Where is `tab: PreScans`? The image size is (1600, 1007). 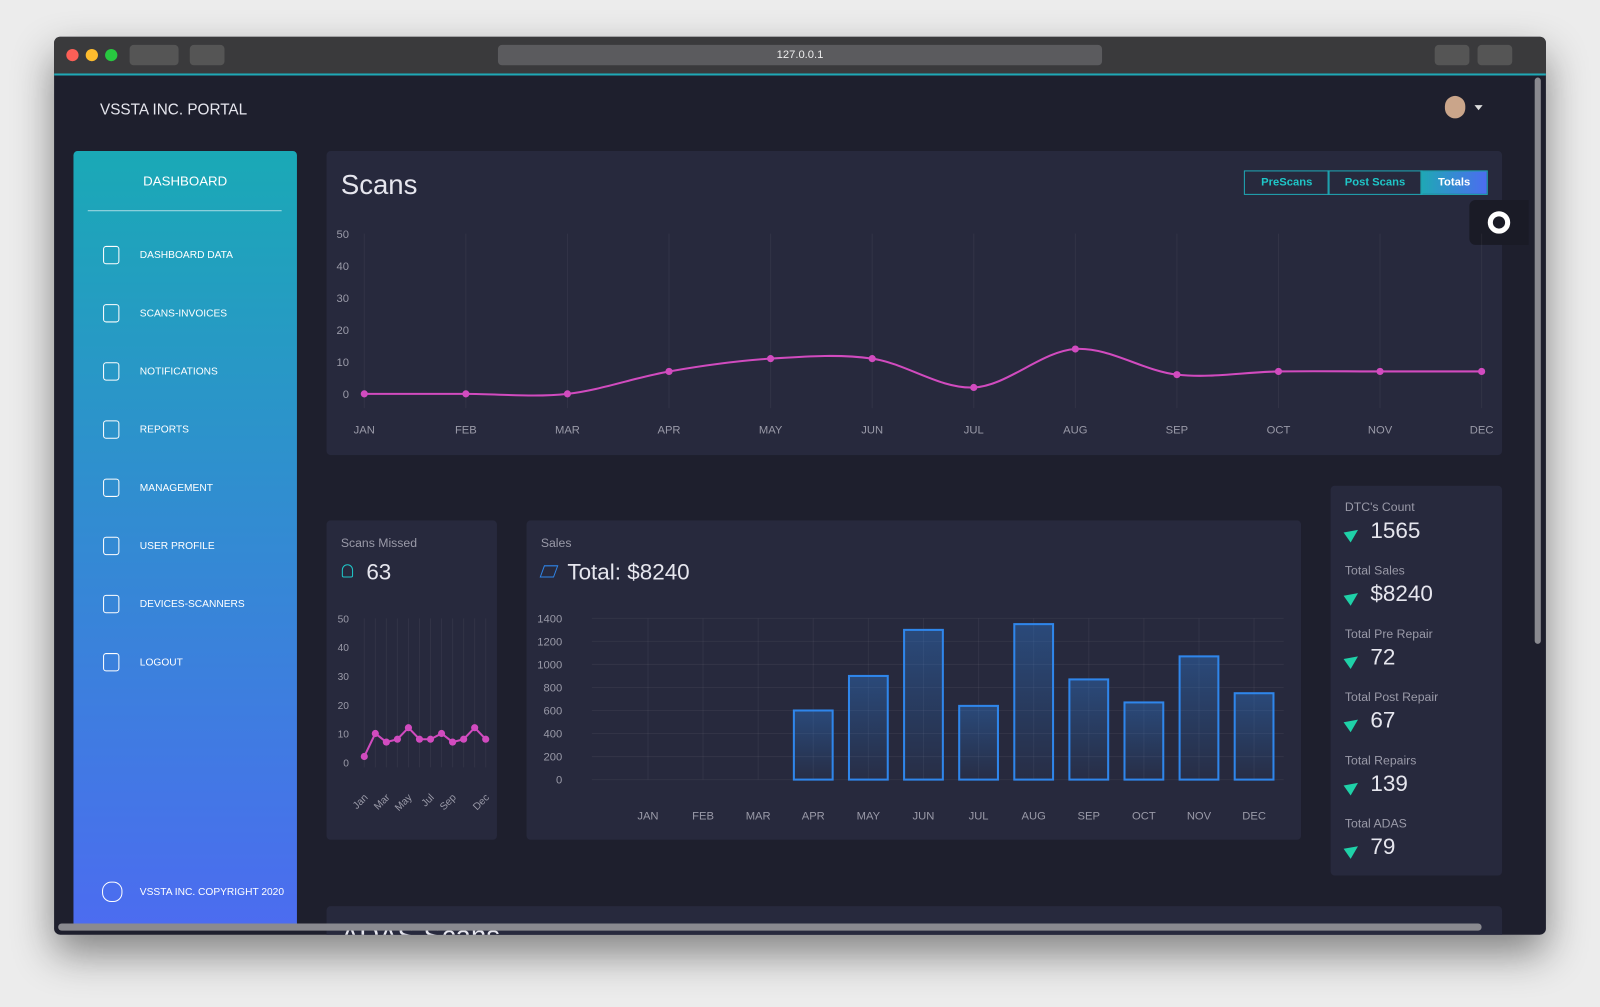 tab: PreScans is located at coordinates (1286, 182).